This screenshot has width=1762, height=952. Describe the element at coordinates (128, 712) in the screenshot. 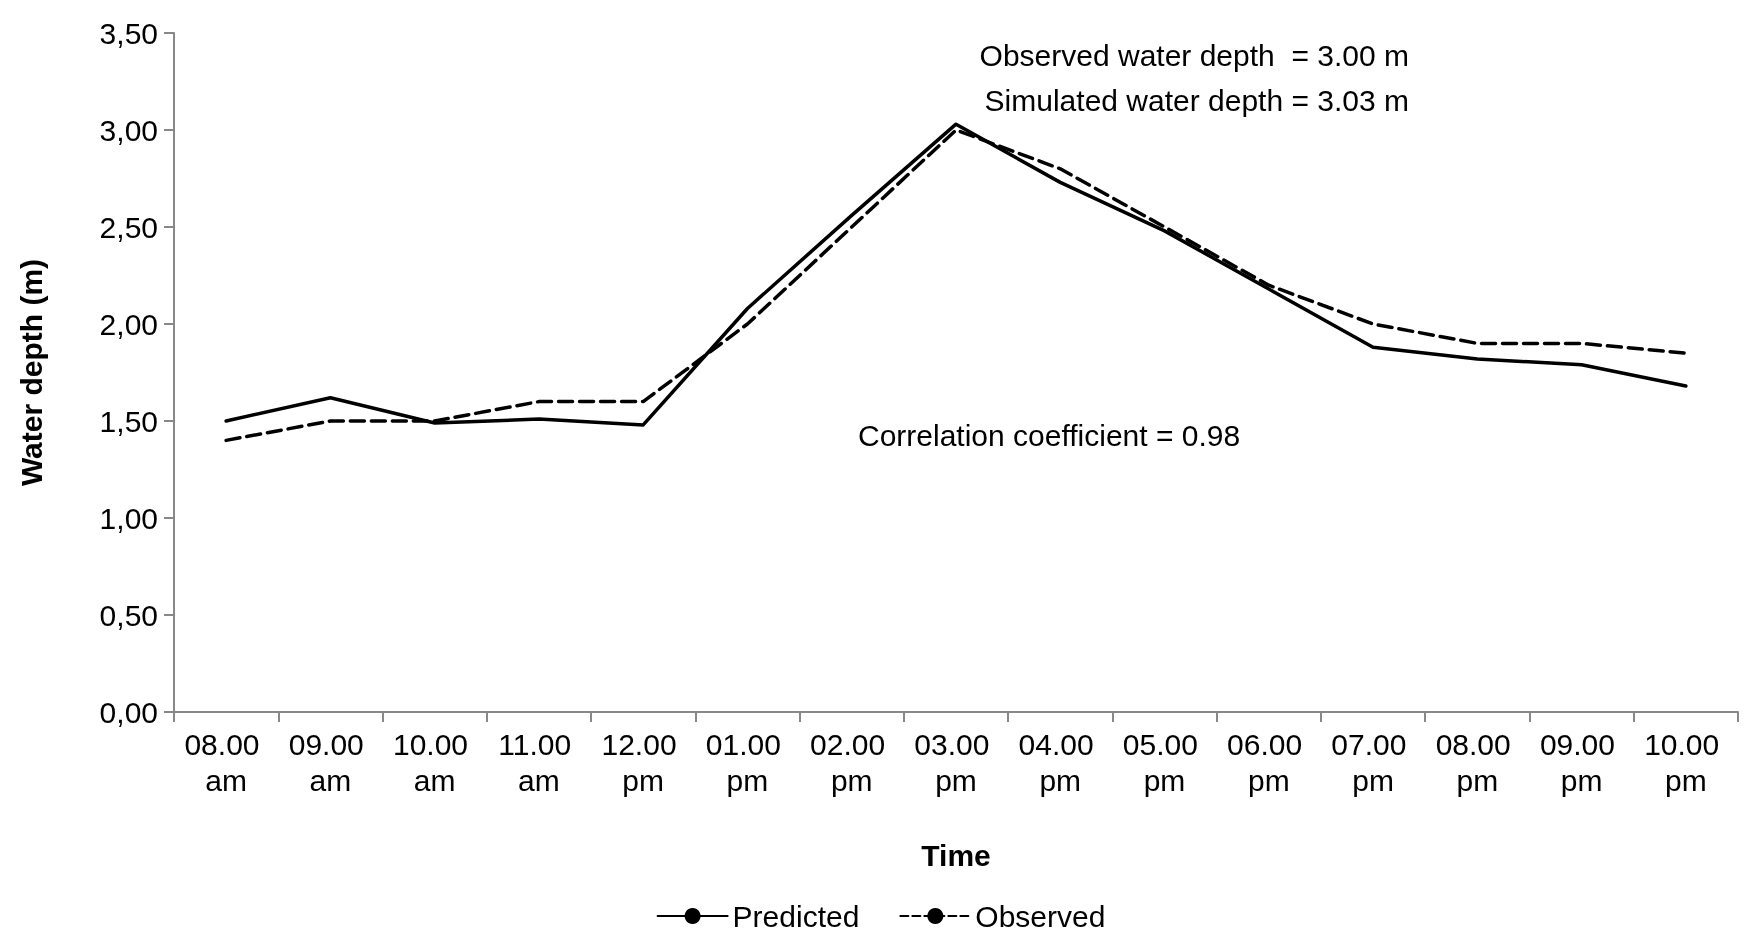

I see `y-tick-label: 0,00` at that location.